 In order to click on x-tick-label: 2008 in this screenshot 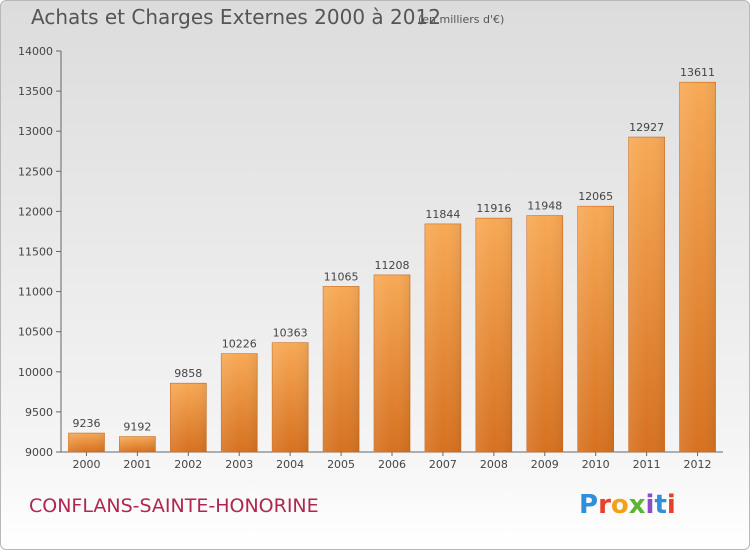, I will do `click(494, 464)`.